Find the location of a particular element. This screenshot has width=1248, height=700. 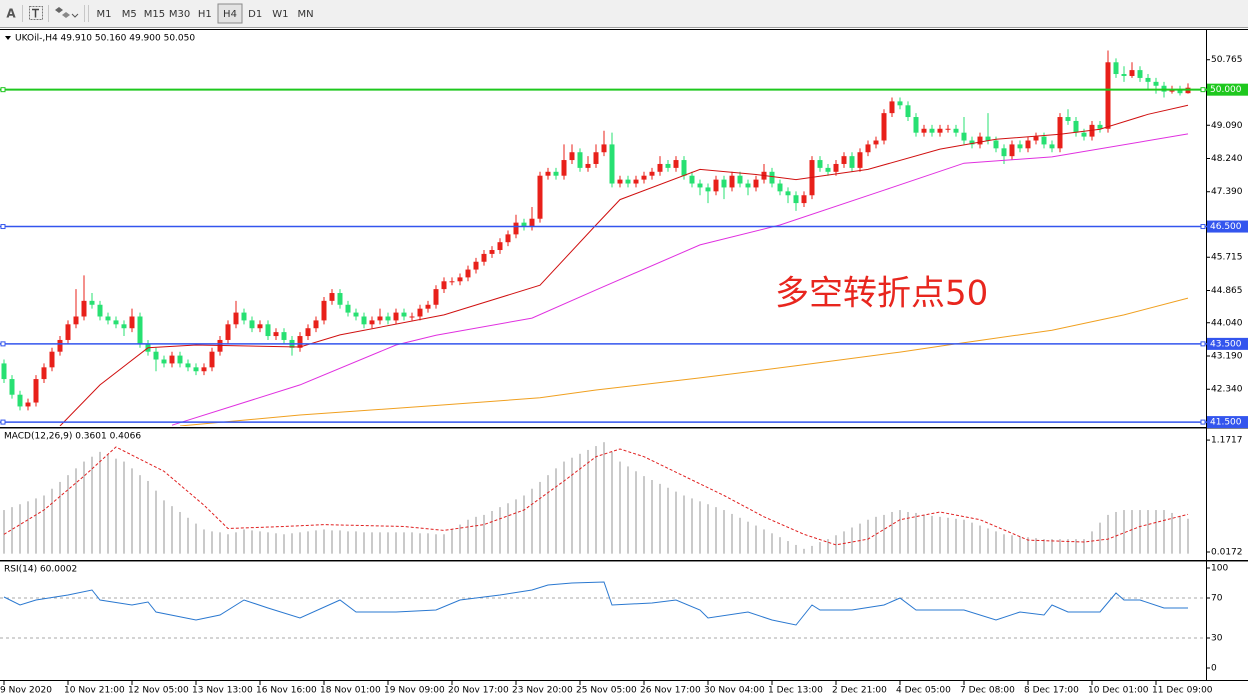

timeframe-button: H1 is located at coordinates (205, 14).